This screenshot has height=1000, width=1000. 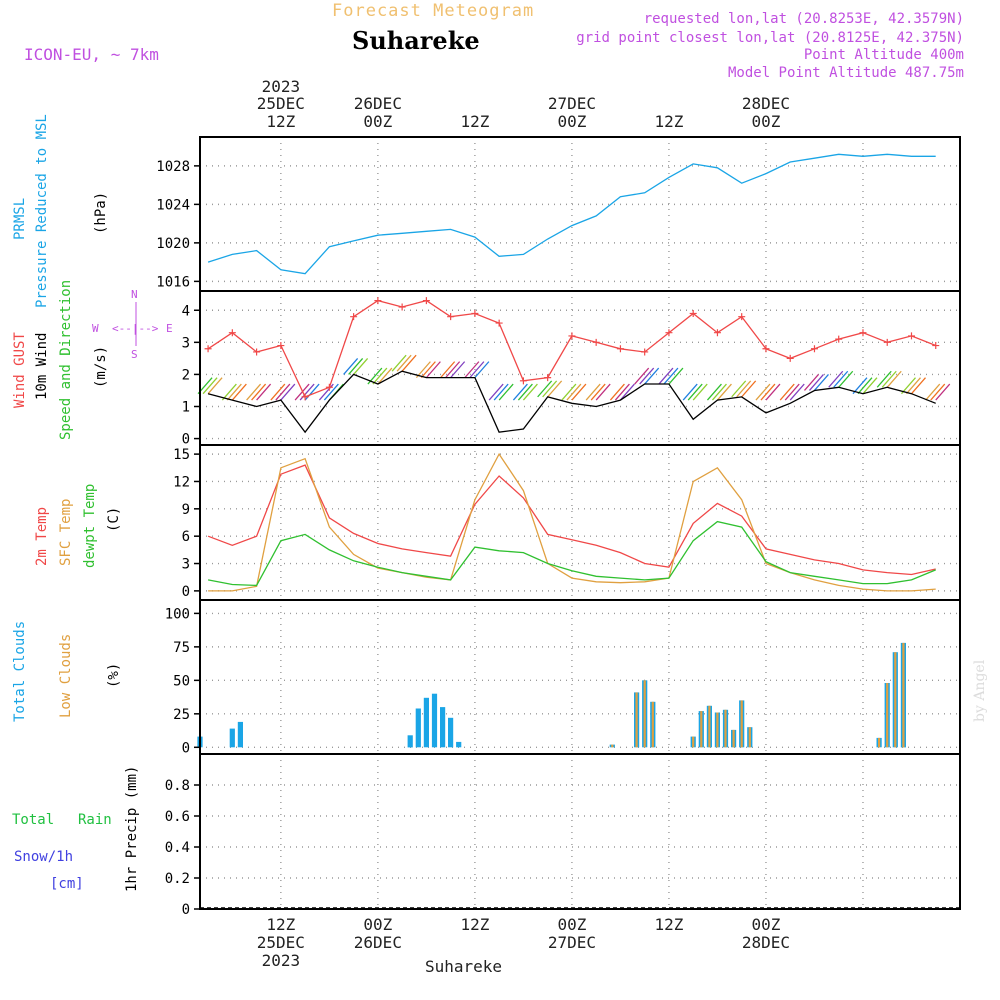 What do you see at coordinates (186, 343) in the screenshot?
I see `y-tick-label: 3` at bounding box center [186, 343].